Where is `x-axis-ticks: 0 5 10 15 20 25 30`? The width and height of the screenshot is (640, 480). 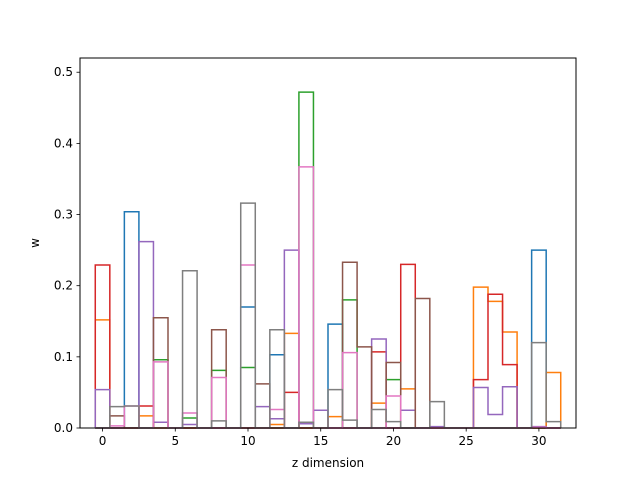 x-axis-ticks: 0 5 10 15 20 25 30 is located at coordinates (323, 438).